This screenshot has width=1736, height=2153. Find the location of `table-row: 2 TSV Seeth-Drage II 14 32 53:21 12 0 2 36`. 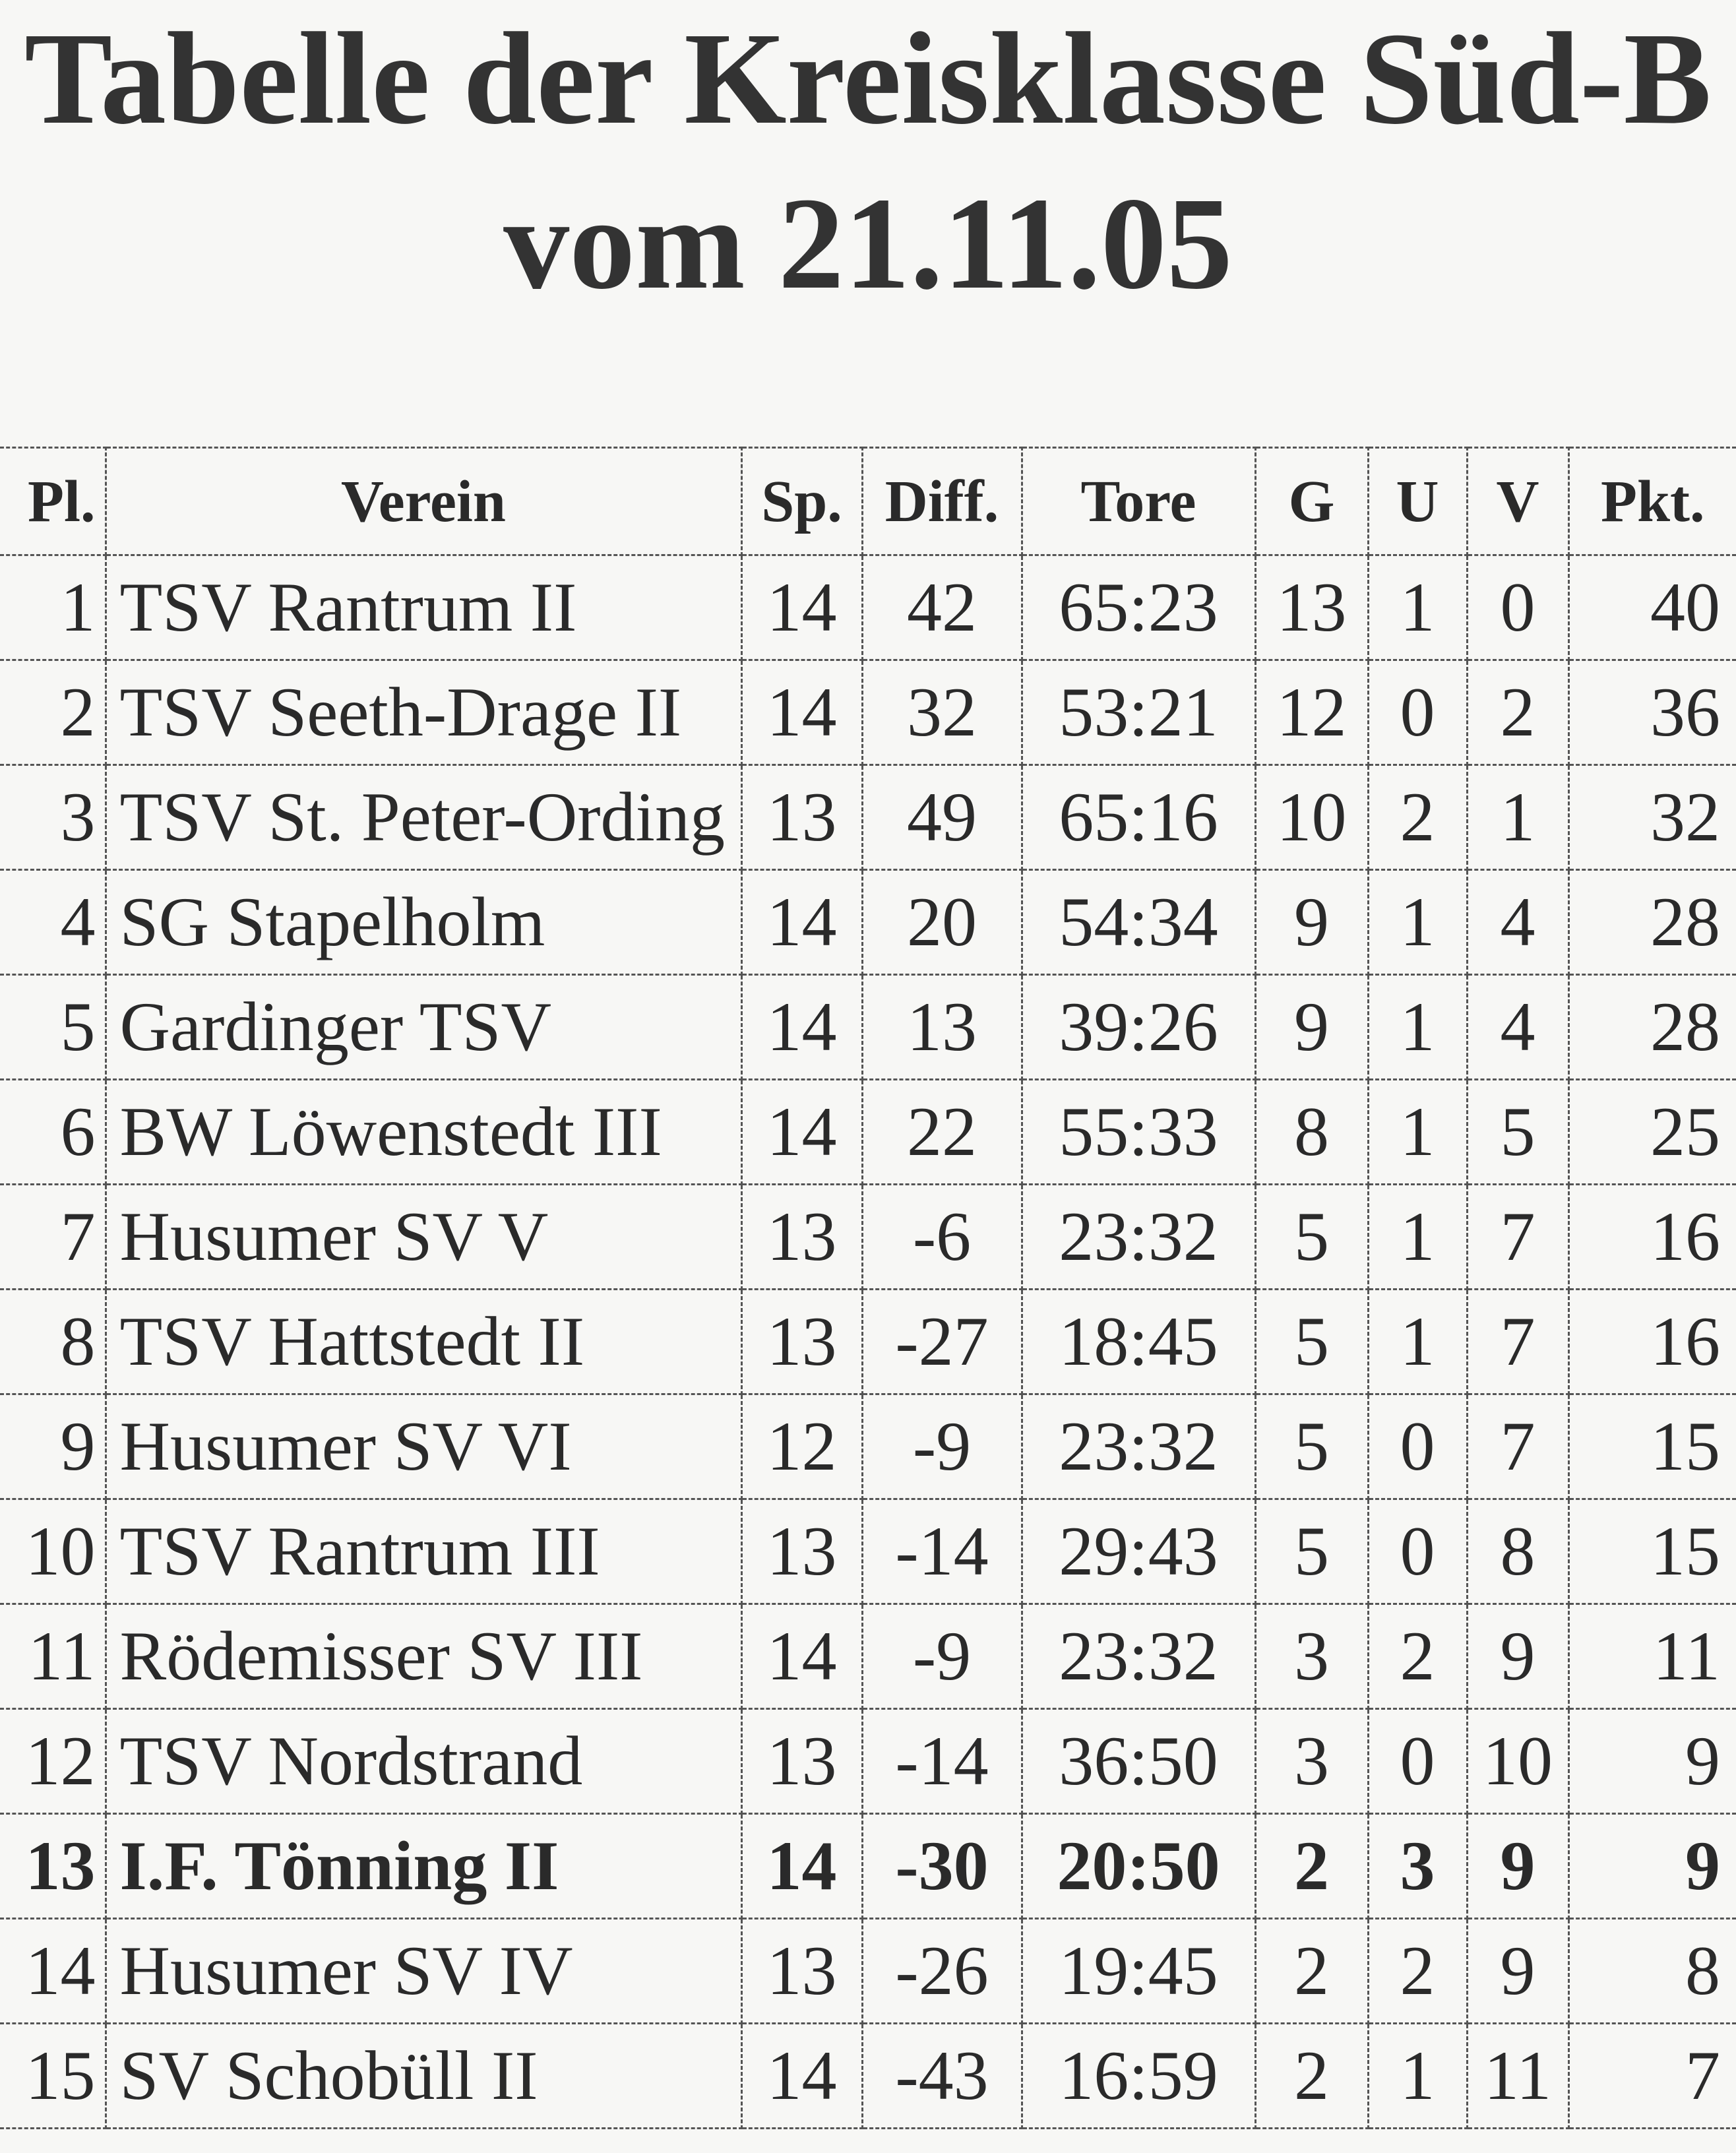

table-row: 2 TSV Seeth-Drage II 14 32 53:21 12 0 2 36 is located at coordinates (868, 713).